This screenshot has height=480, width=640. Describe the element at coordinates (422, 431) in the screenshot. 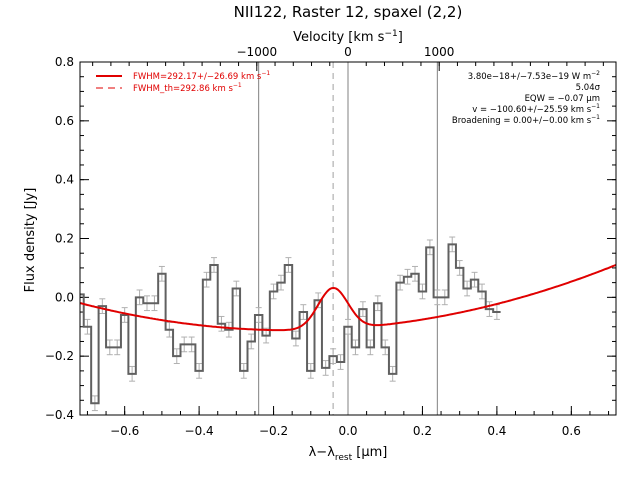

I see `x-tick-label: 0.2` at that location.